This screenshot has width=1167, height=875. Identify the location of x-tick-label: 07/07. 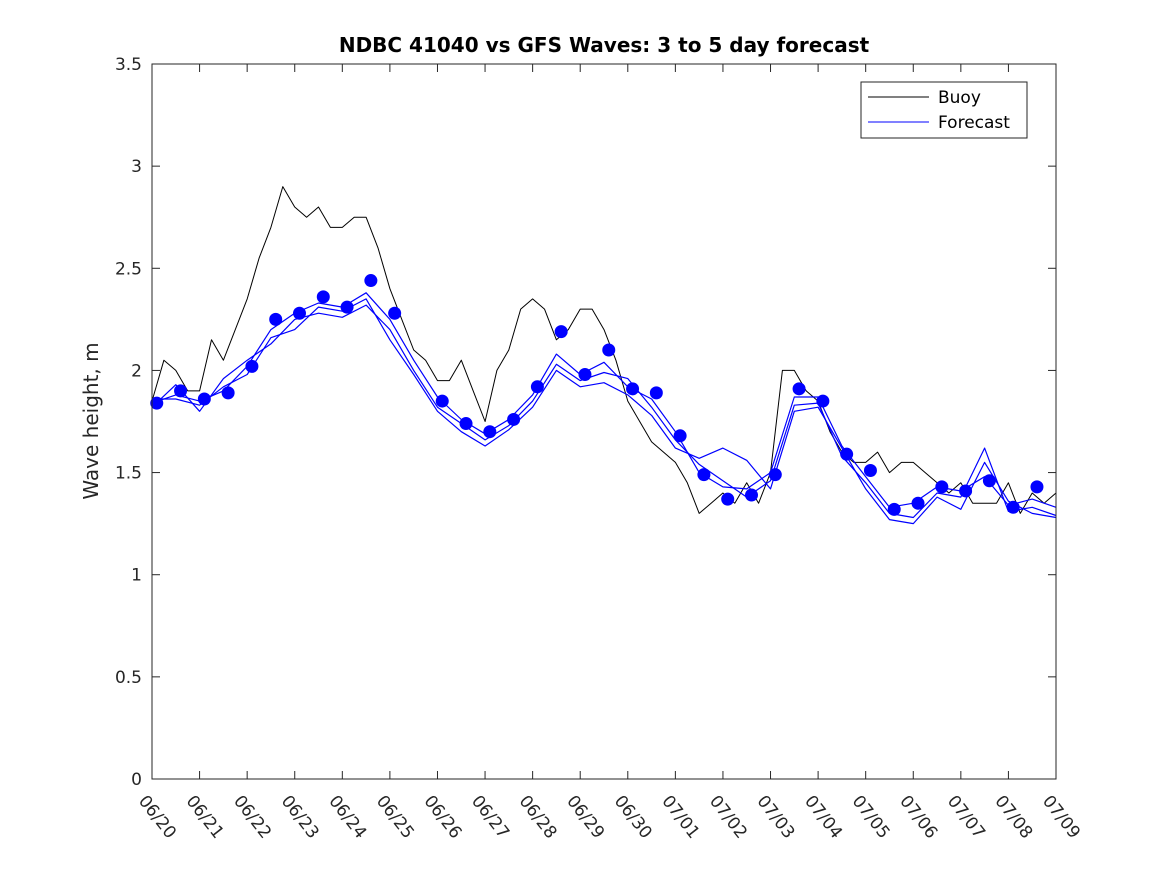
(966, 817).